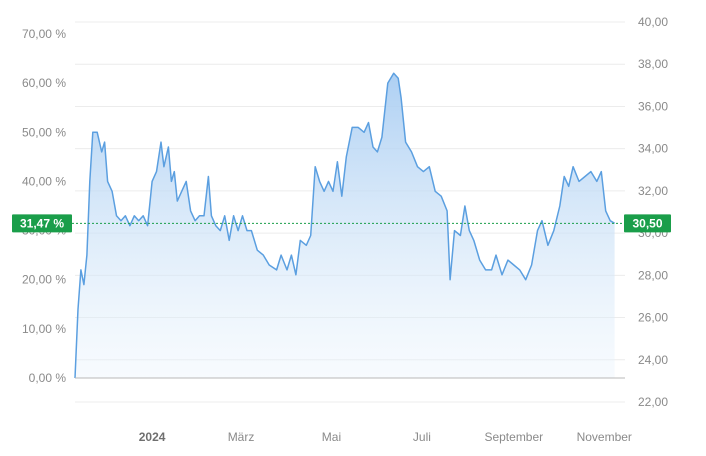 This screenshot has height=456, width=706. I want to click on left-tick-label: 60,00 %, so click(44, 83).